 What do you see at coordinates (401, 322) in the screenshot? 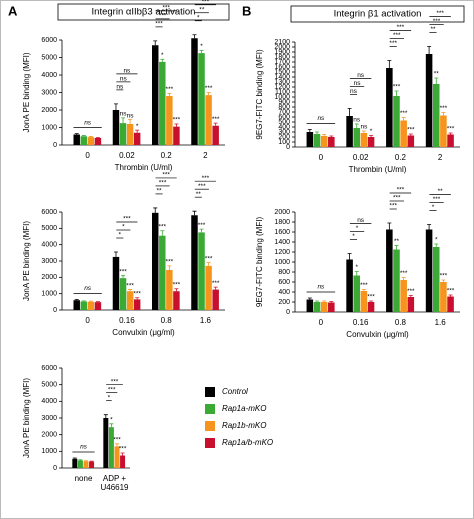
I see `x-tick-label: 0.8` at bounding box center [401, 322].